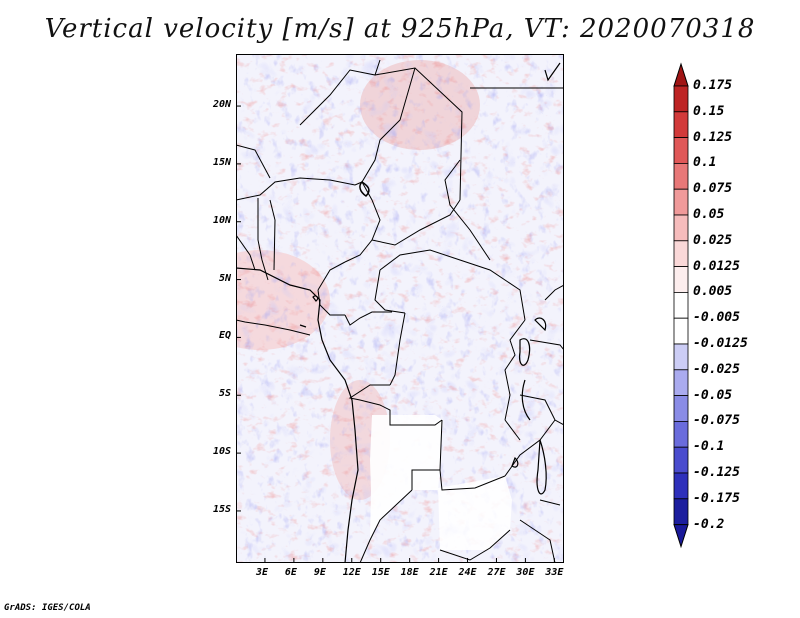  I want to click on colorbar-top-arrow, so click(681, 74).